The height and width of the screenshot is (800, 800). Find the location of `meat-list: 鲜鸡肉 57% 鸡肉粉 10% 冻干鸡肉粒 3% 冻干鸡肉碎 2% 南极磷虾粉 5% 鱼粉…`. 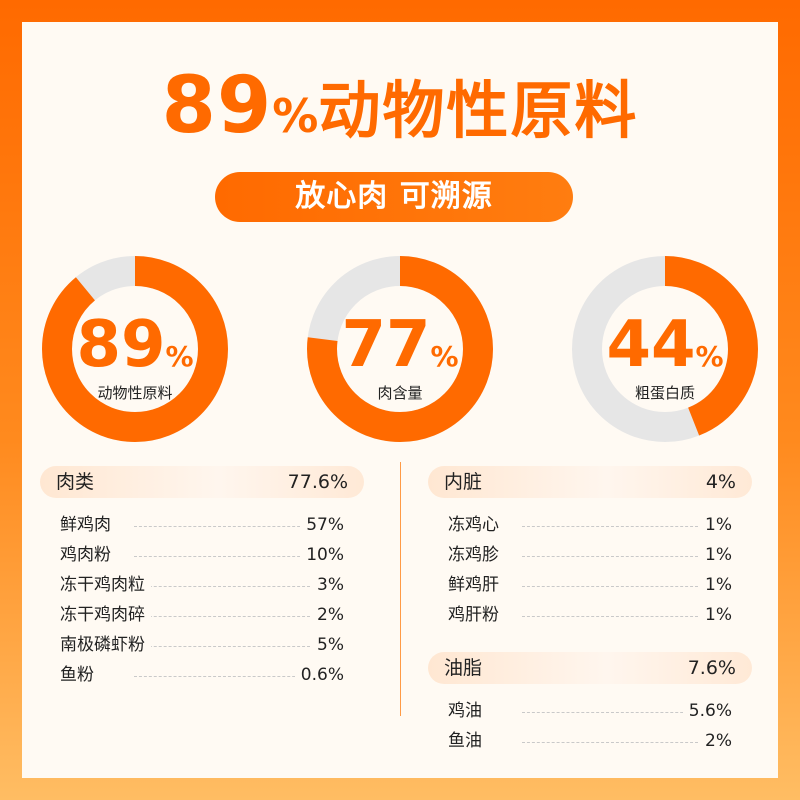

meat-list: 鲜鸡肉 57% 鸡肉粉 10% 冻干鸡肉粒 3% 冻干鸡肉碎 2% 南极磷虾粉 5% 鱼粉… is located at coordinates (202, 600).